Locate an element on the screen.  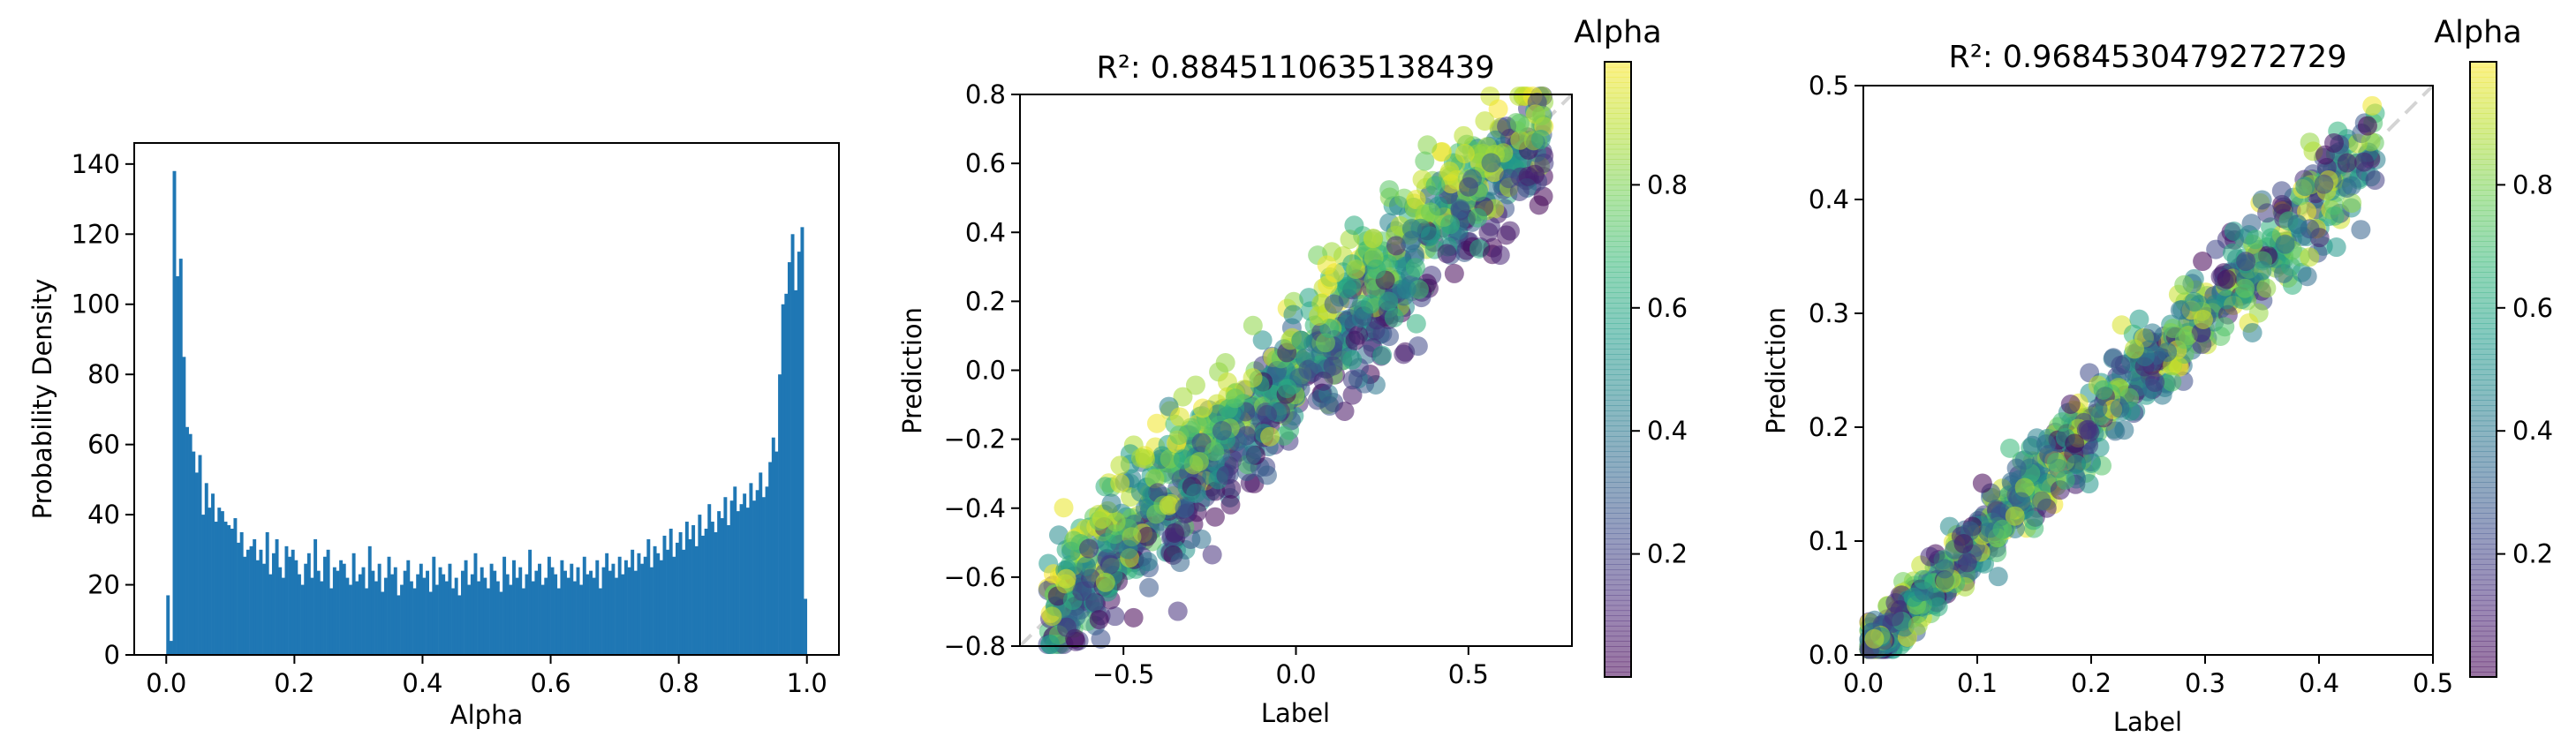
y-tick-label: 0.2 is located at coordinates (1829, 427).